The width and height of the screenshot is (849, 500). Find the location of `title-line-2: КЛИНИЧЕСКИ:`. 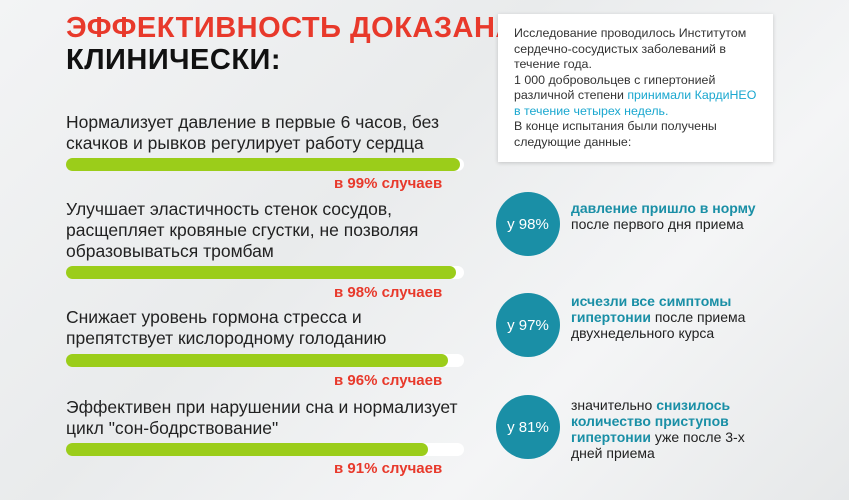

title-line-2: КЛИНИЧЕСКИ: is located at coordinates (174, 60).